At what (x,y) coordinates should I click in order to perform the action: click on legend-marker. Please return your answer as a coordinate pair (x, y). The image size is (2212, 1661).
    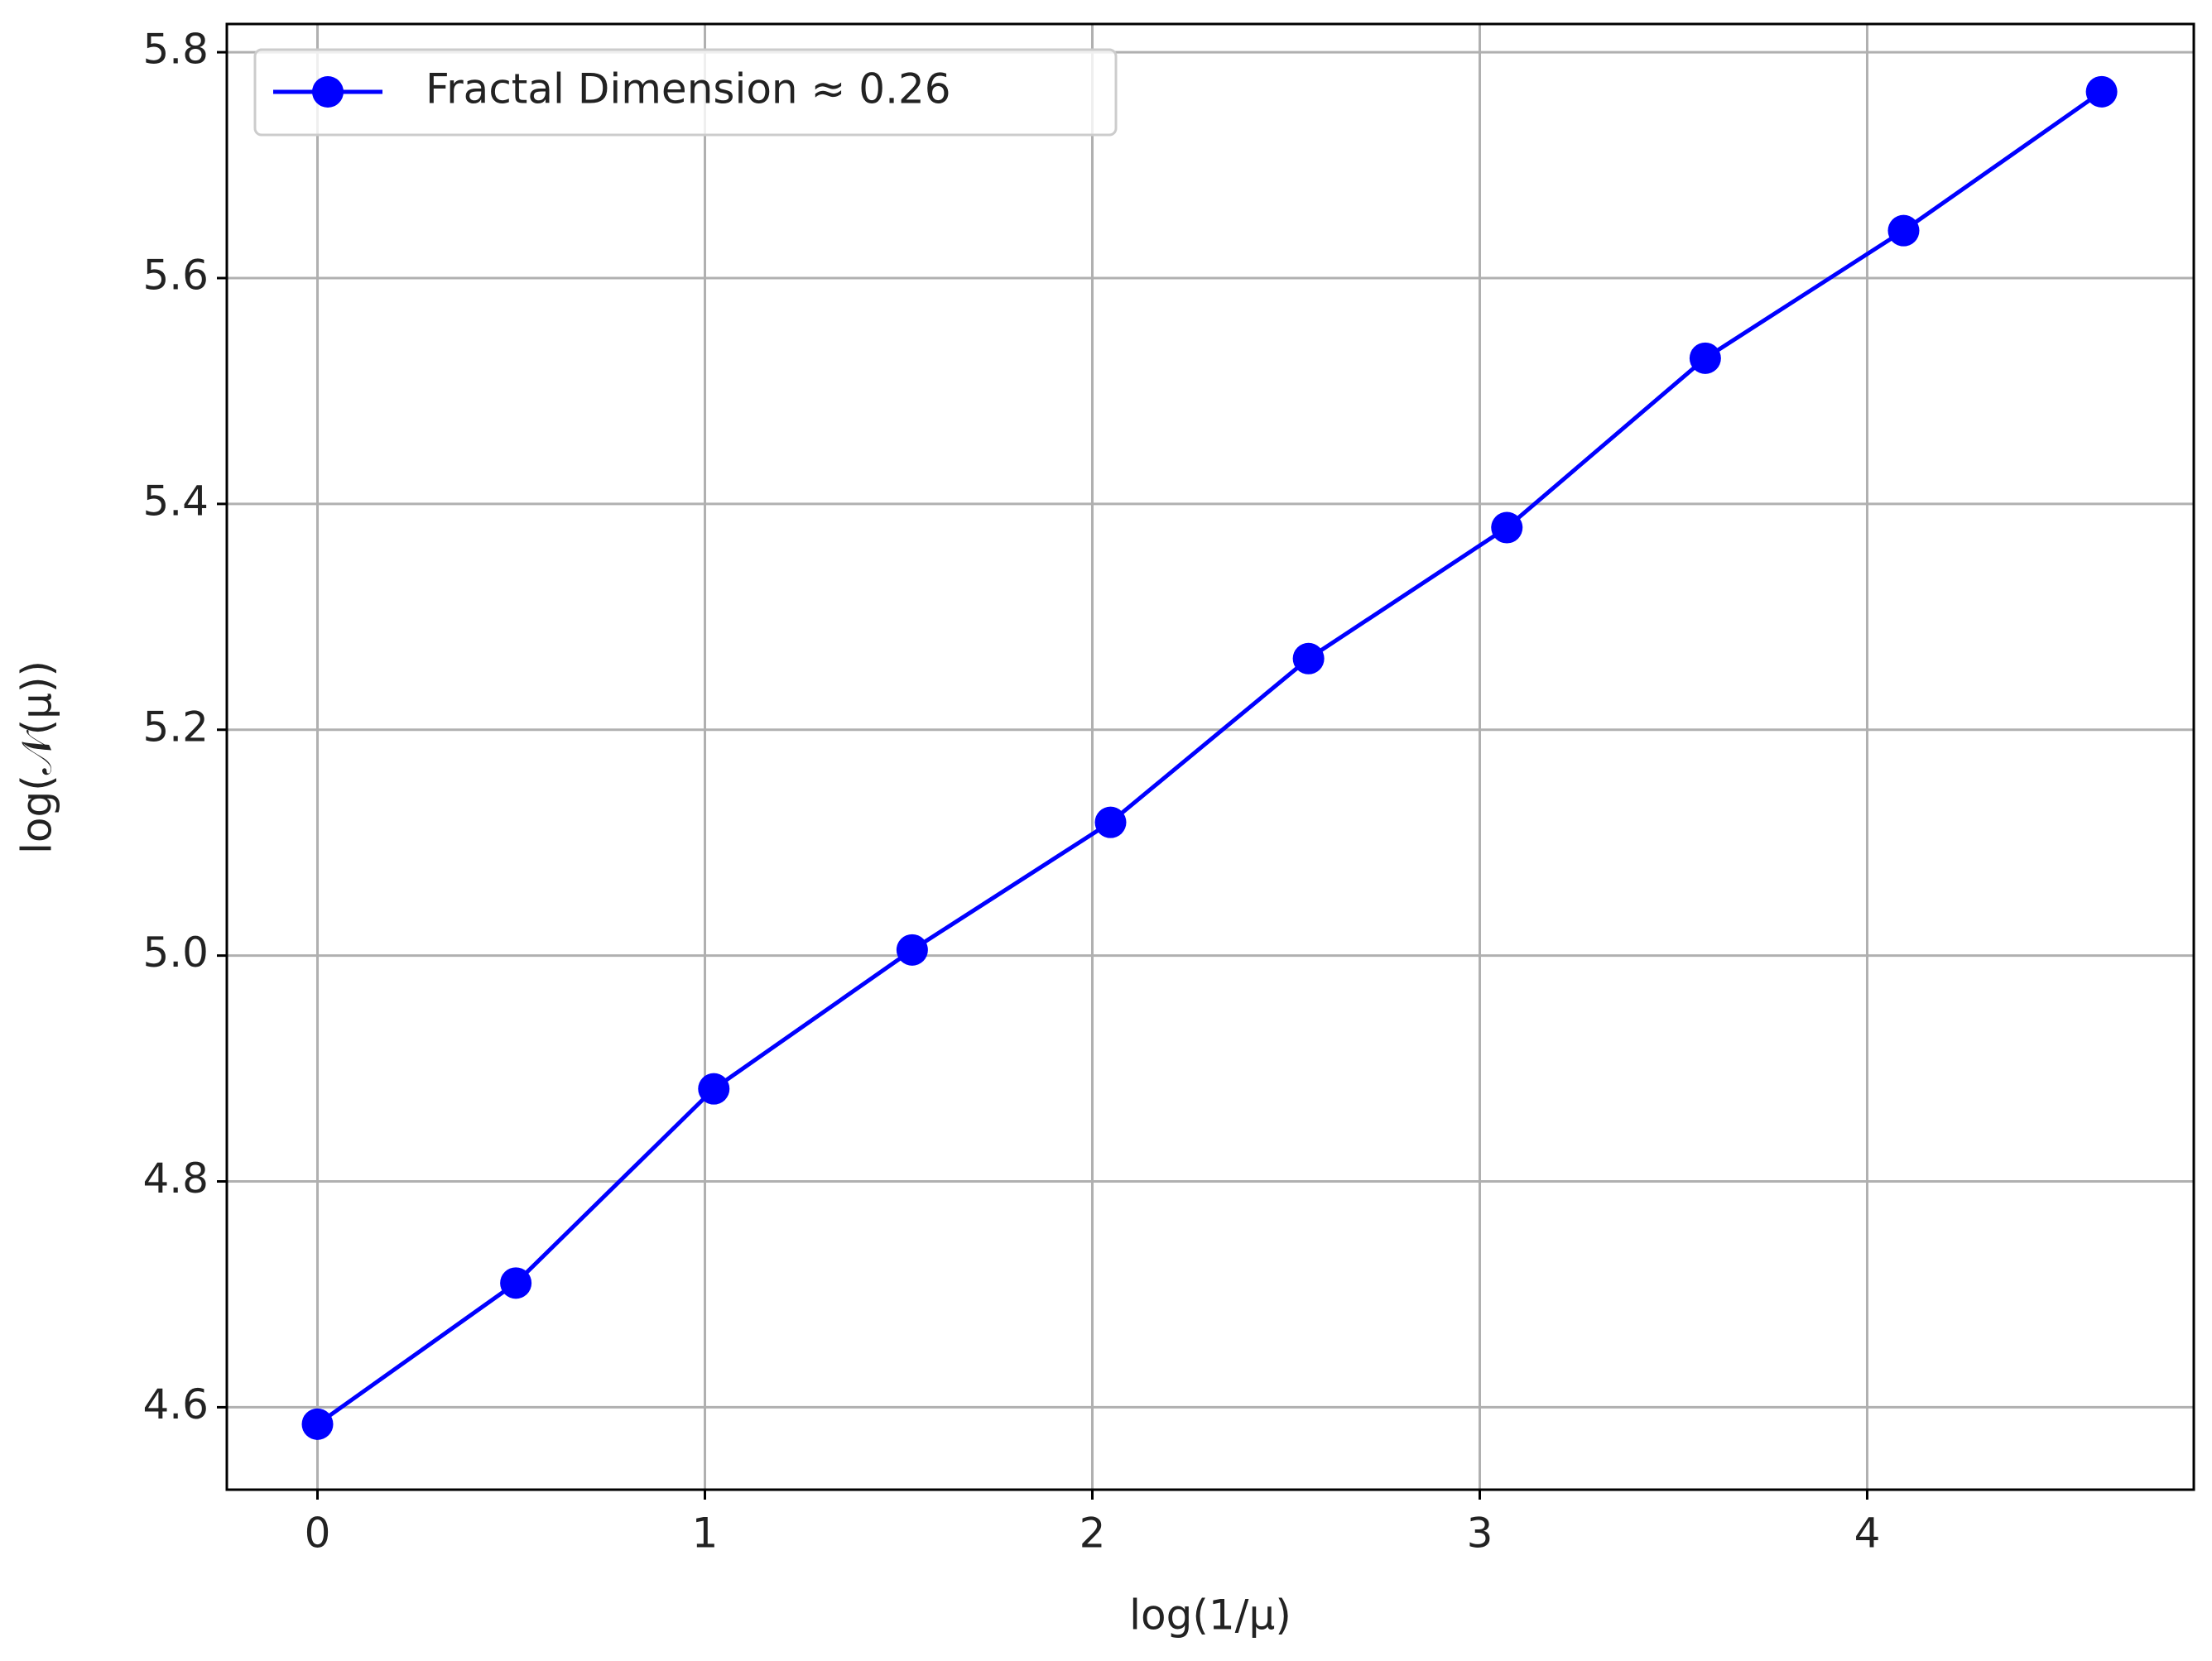
    Looking at the image, I should click on (328, 92).